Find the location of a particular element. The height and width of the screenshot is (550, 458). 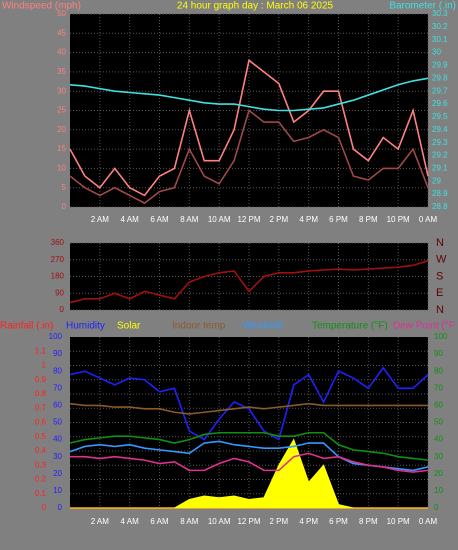

legend-label: Temperature (°F) is located at coordinates (350, 326).